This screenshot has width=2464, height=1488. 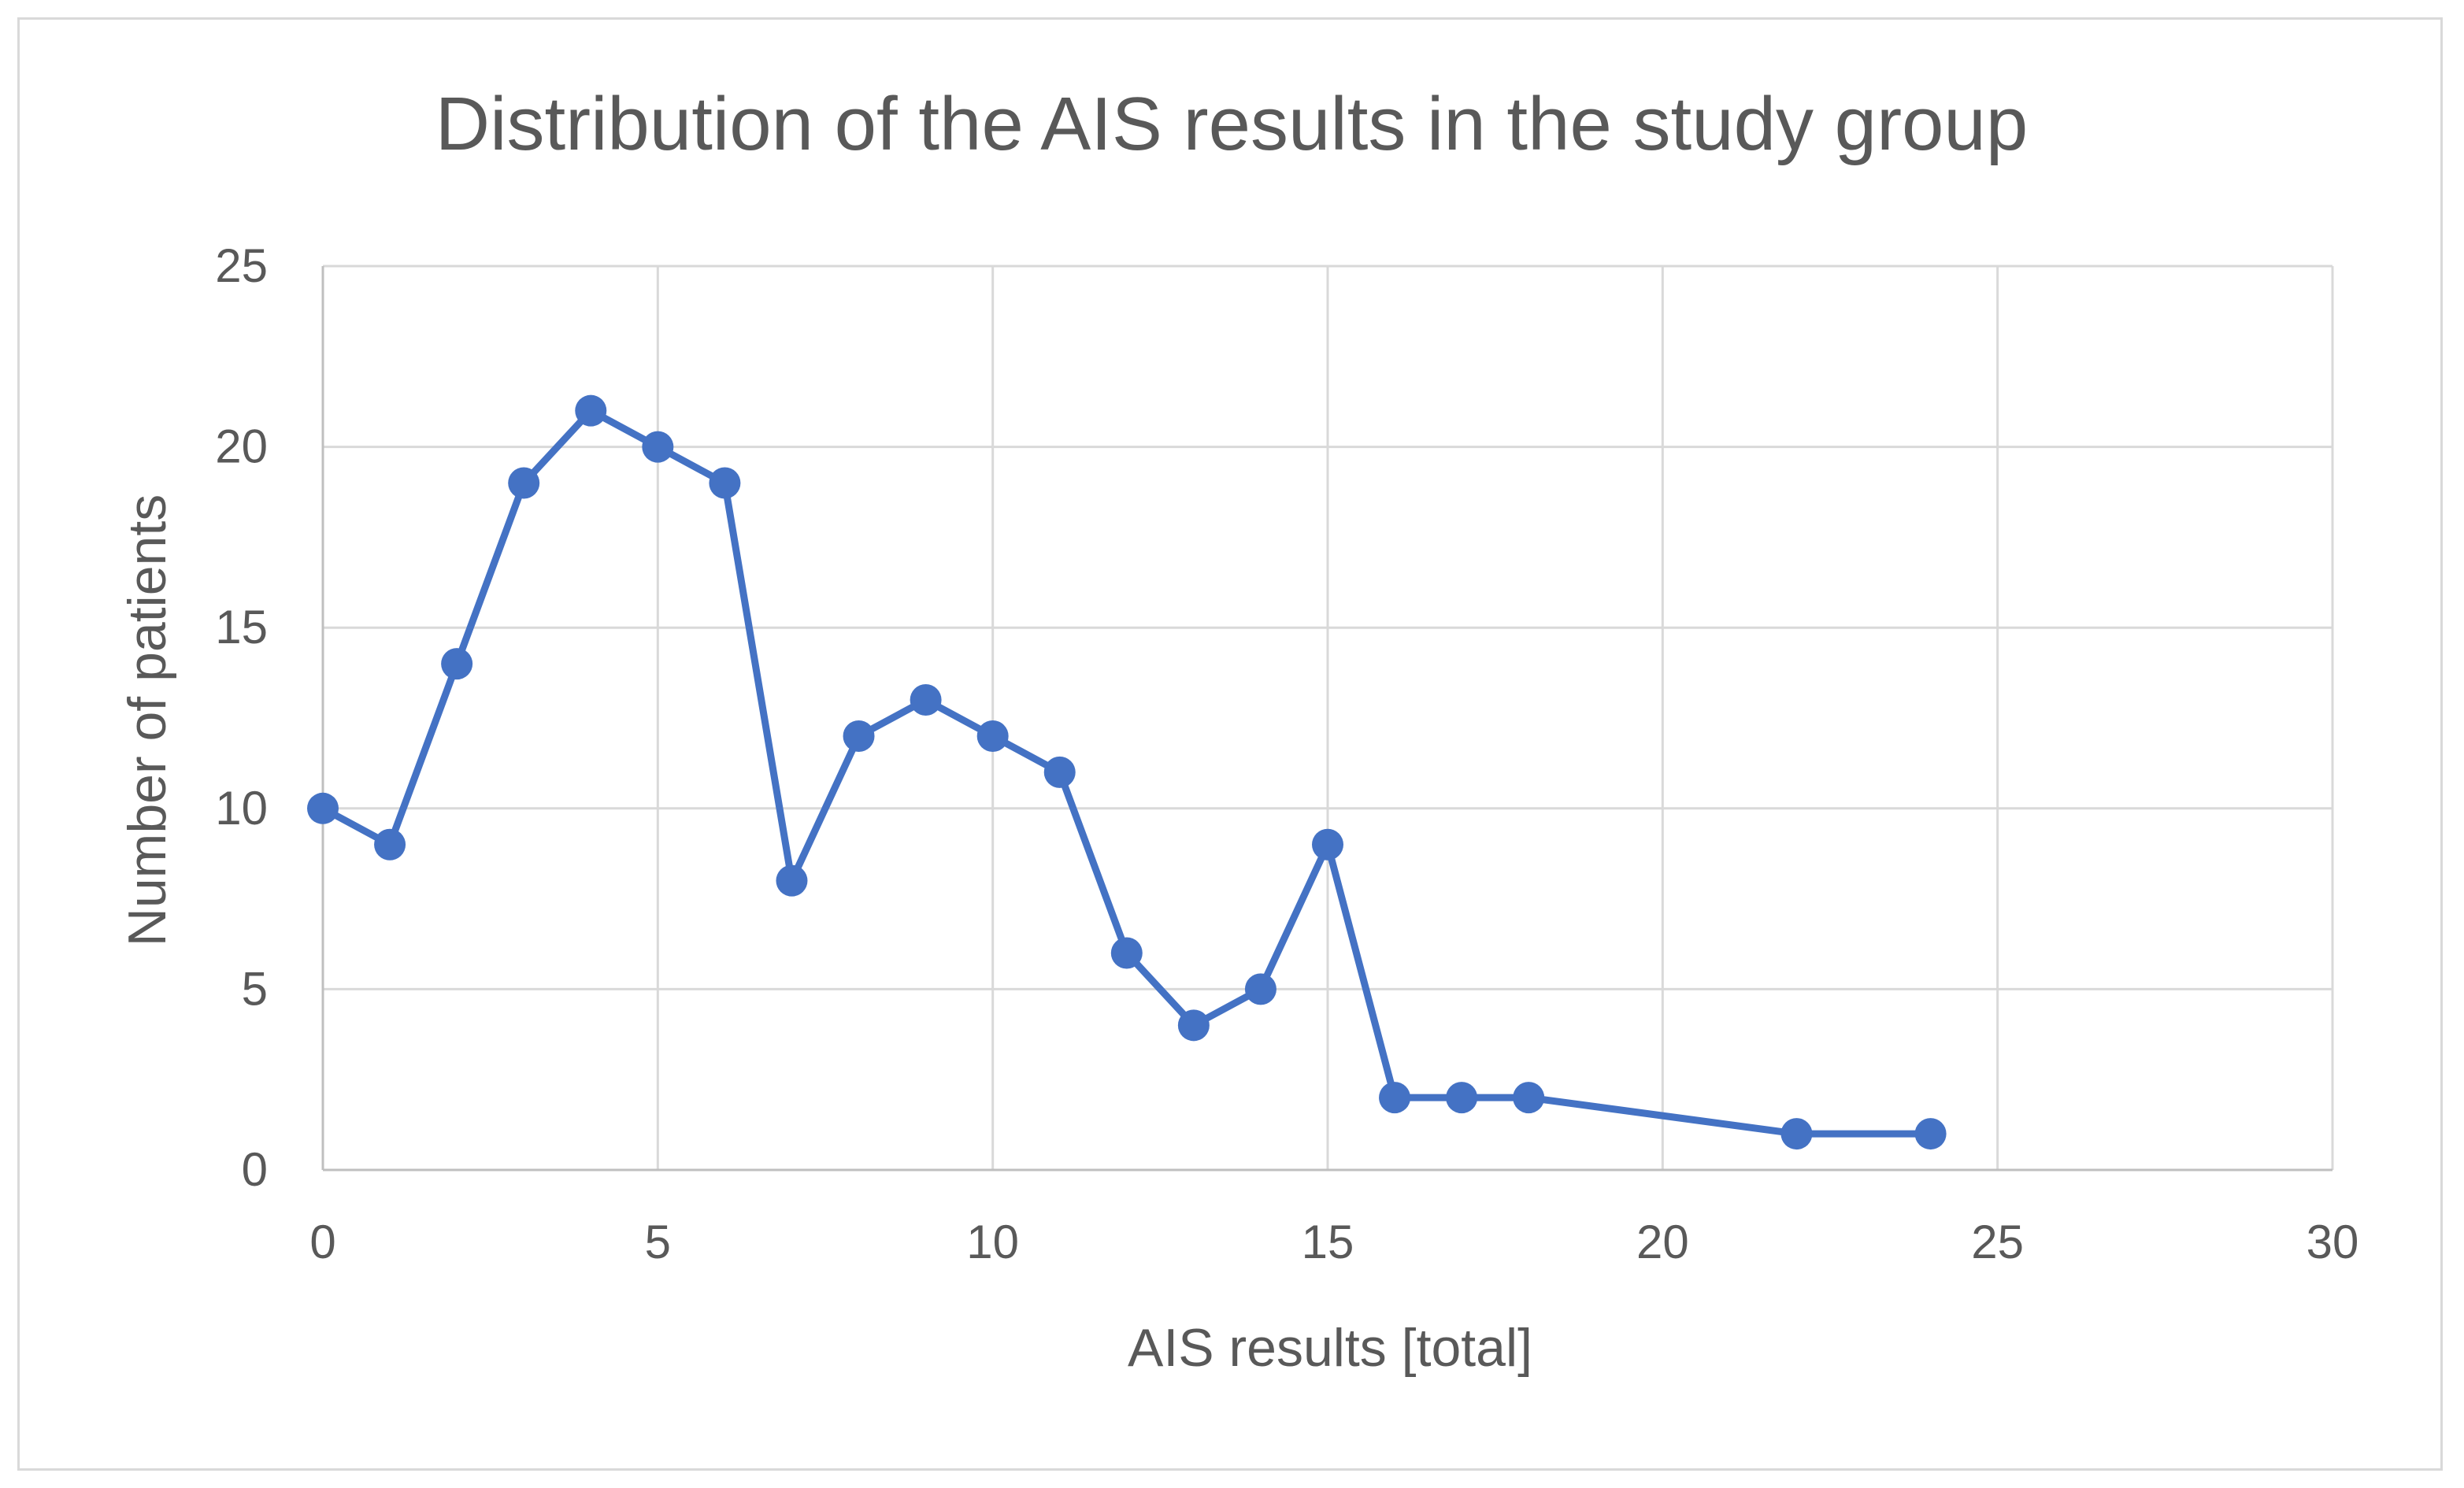 What do you see at coordinates (241, 265) in the screenshot?
I see `y-tick-label: 25` at bounding box center [241, 265].